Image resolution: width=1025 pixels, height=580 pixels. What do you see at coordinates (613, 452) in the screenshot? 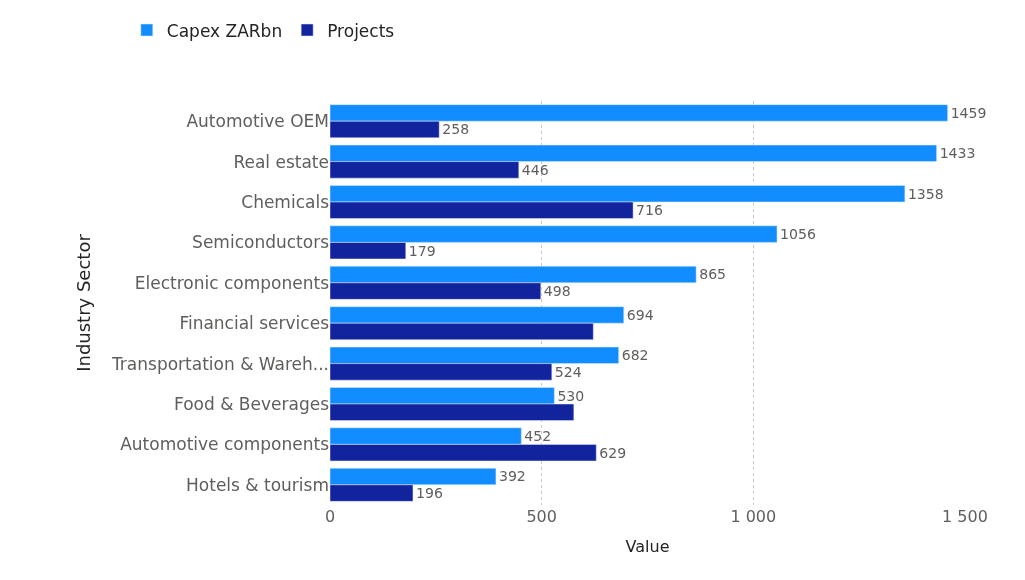
I see `data-label: 629` at bounding box center [613, 452].